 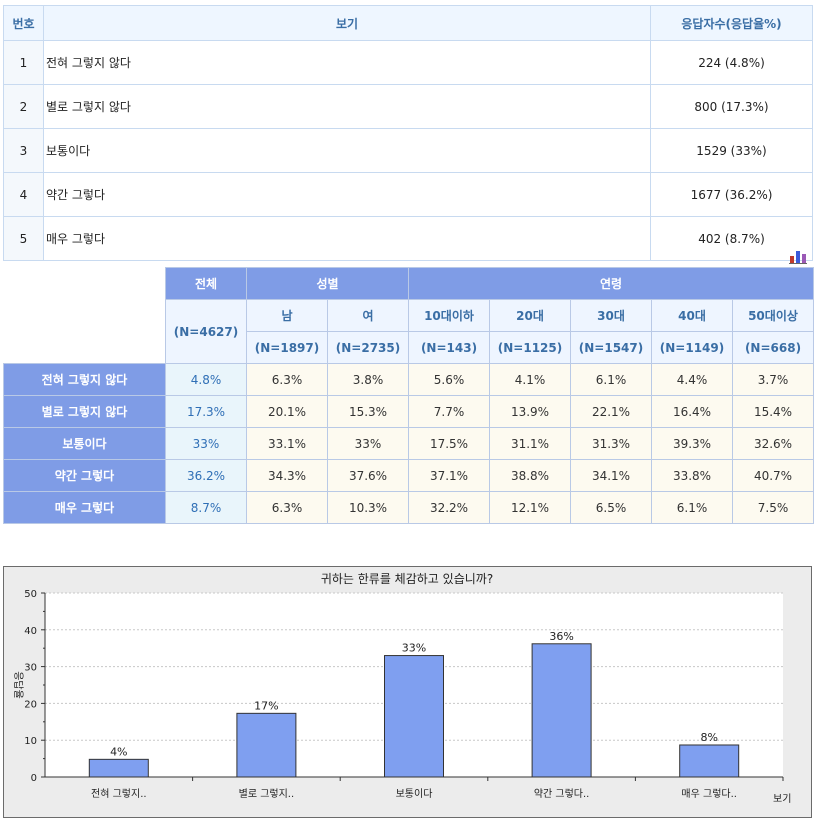 What do you see at coordinates (347, 150) in the screenshot?
I see `option-cell: 보통이다` at bounding box center [347, 150].